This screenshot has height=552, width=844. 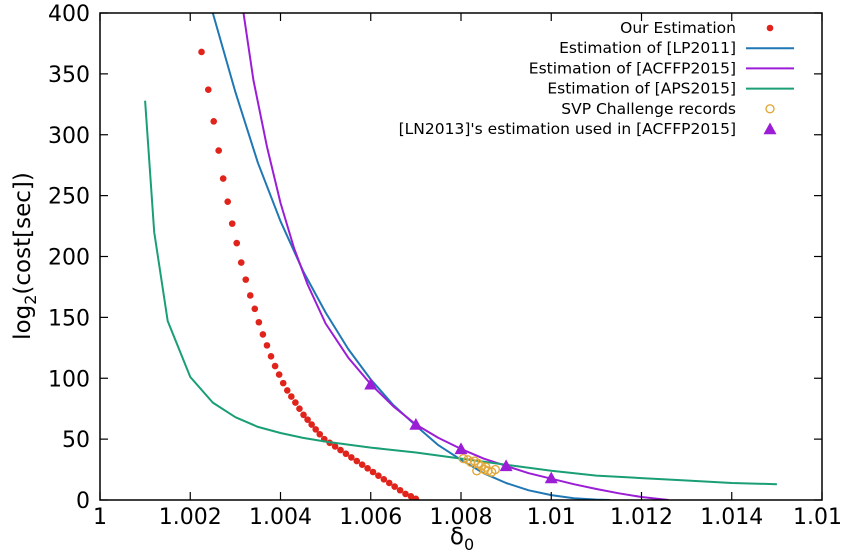 What do you see at coordinates (647, 48) in the screenshot?
I see `legend-label: Estimation of [LP2011]` at bounding box center [647, 48].